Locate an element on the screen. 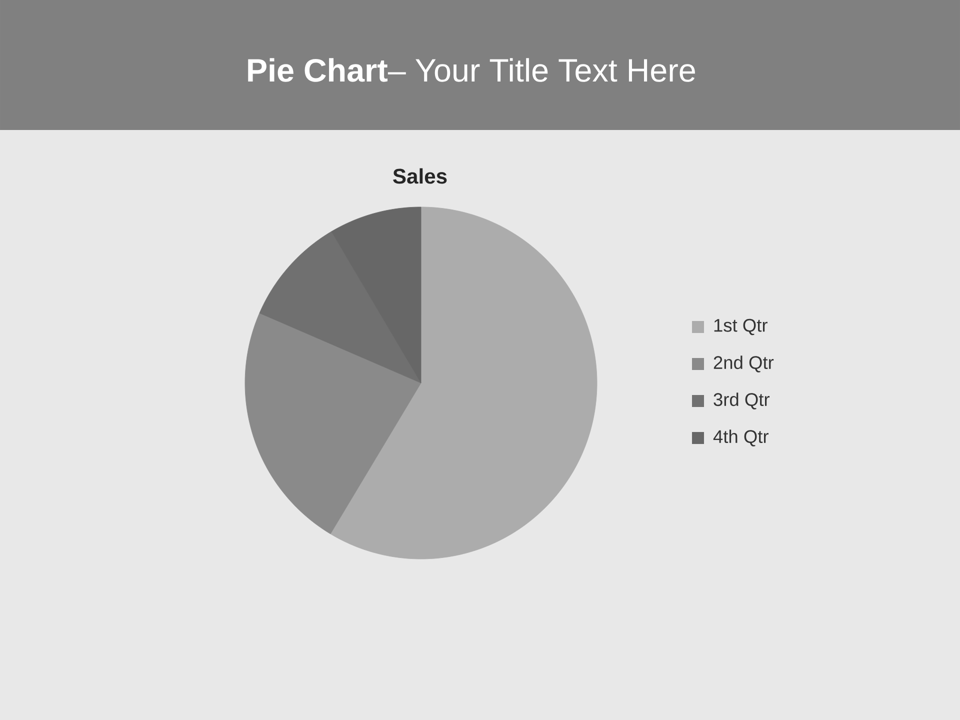  legend-label: 2nd Qtr is located at coordinates (744, 364).